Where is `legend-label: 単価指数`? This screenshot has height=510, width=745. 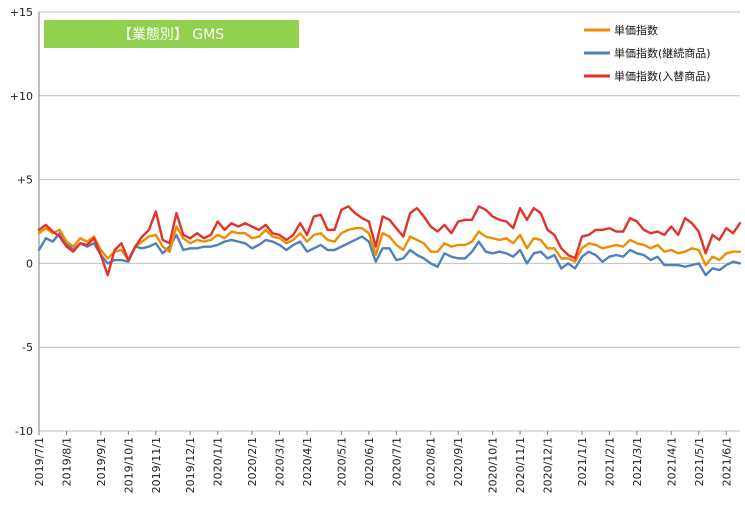 legend-label: 単価指数 is located at coordinates (636, 30).